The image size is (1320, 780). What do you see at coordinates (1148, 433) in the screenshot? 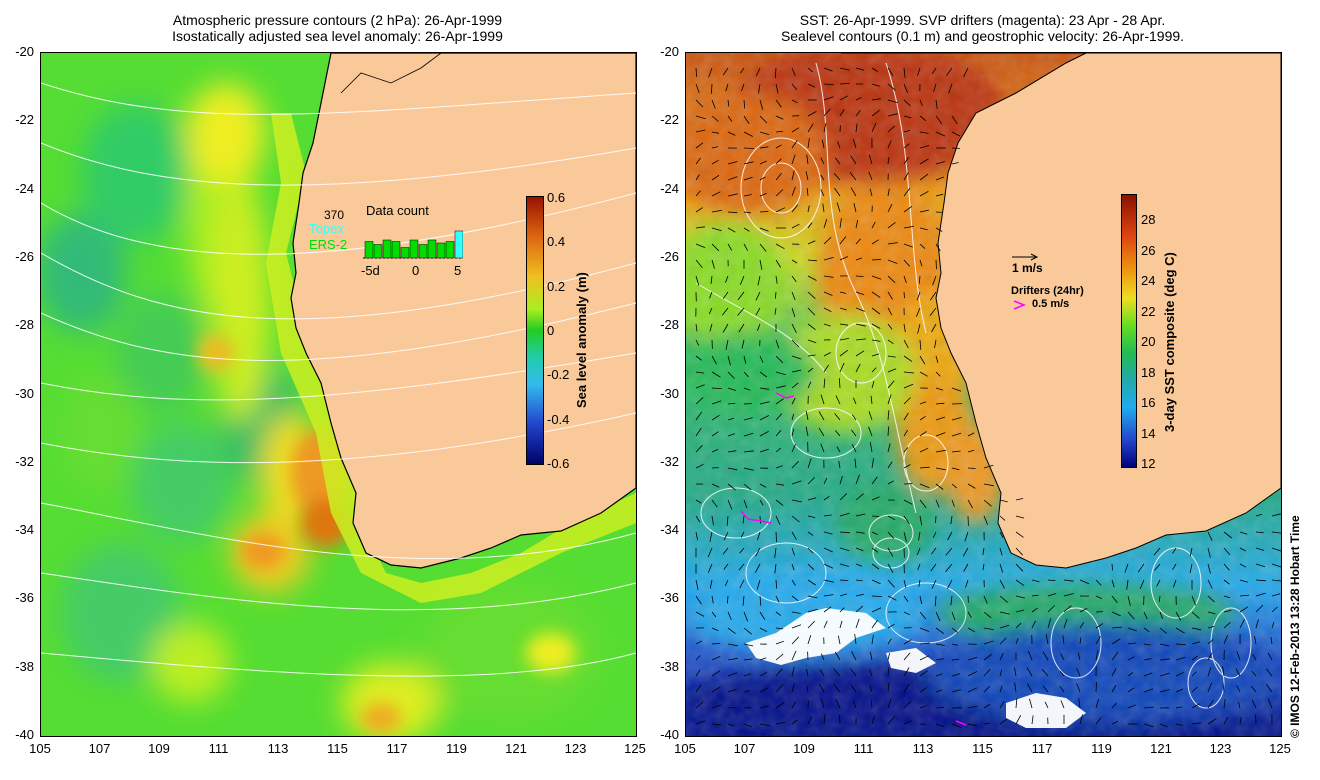
I see `colorbar-tick: 14` at bounding box center [1148, 433].